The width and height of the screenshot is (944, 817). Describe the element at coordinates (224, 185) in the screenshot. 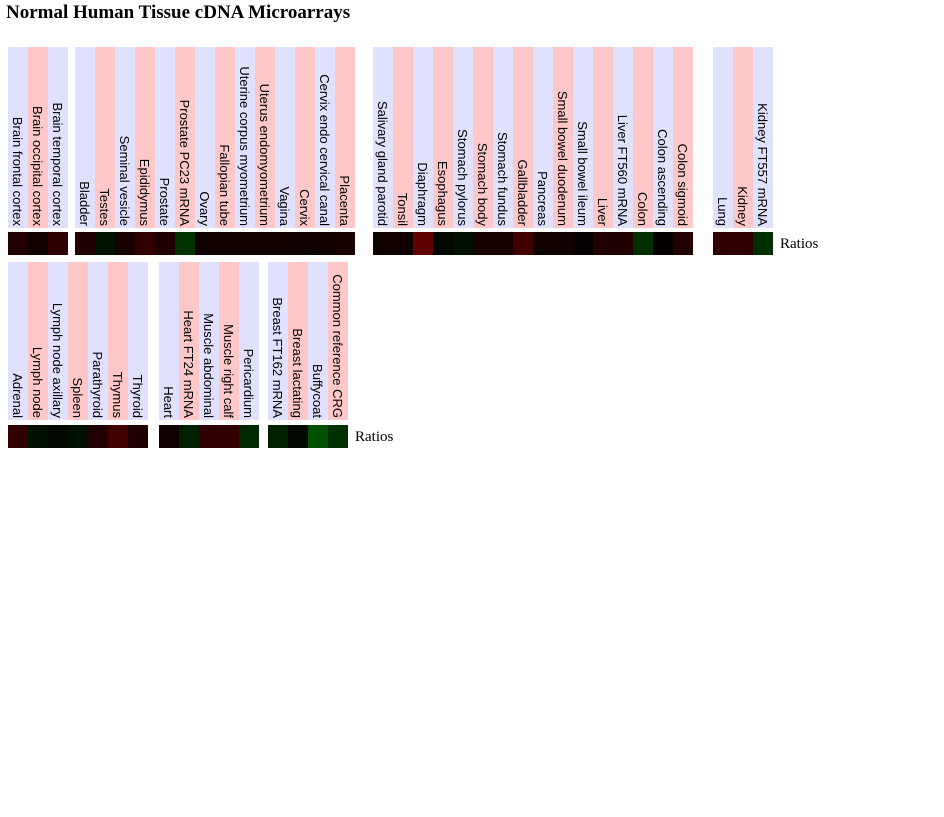

I see `tissue-label: Fallopian tube` at that location.